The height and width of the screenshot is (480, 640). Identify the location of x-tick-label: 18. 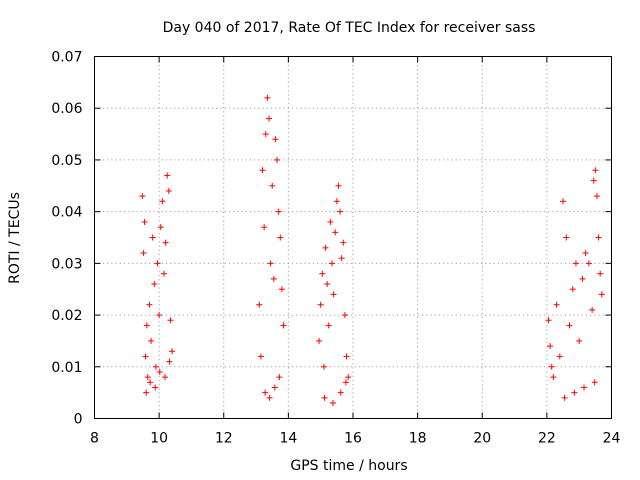
(418, 439).